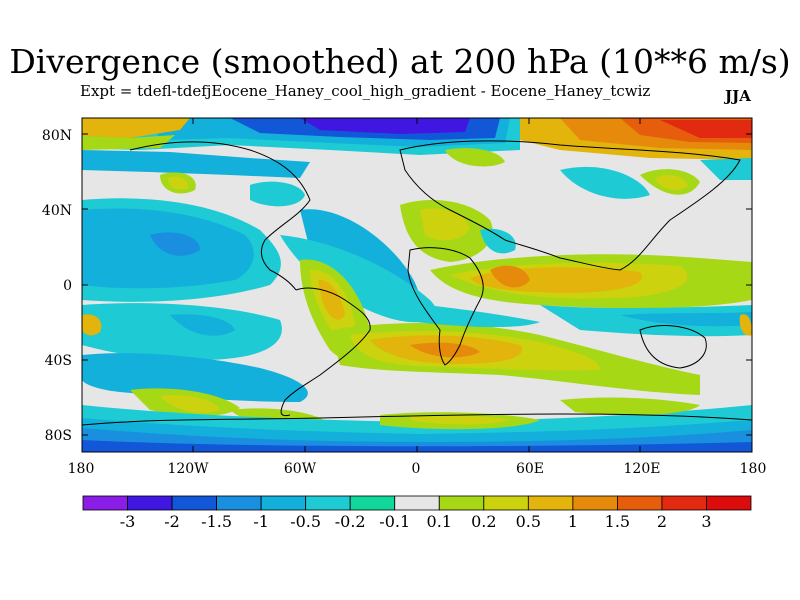  Describe the element at coordinates (127, 521) in the screenshot. I see `colorbar-label: -3` at that location.